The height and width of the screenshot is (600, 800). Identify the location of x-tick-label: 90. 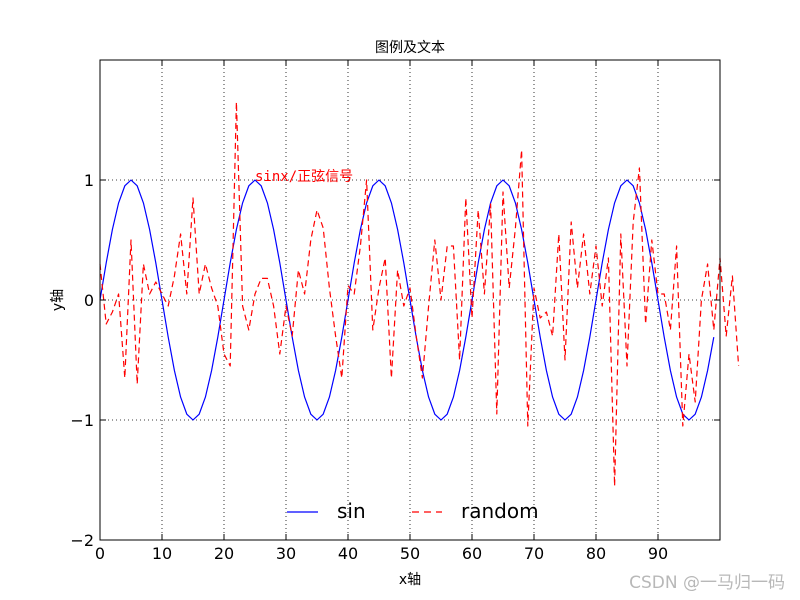
(658, 553).